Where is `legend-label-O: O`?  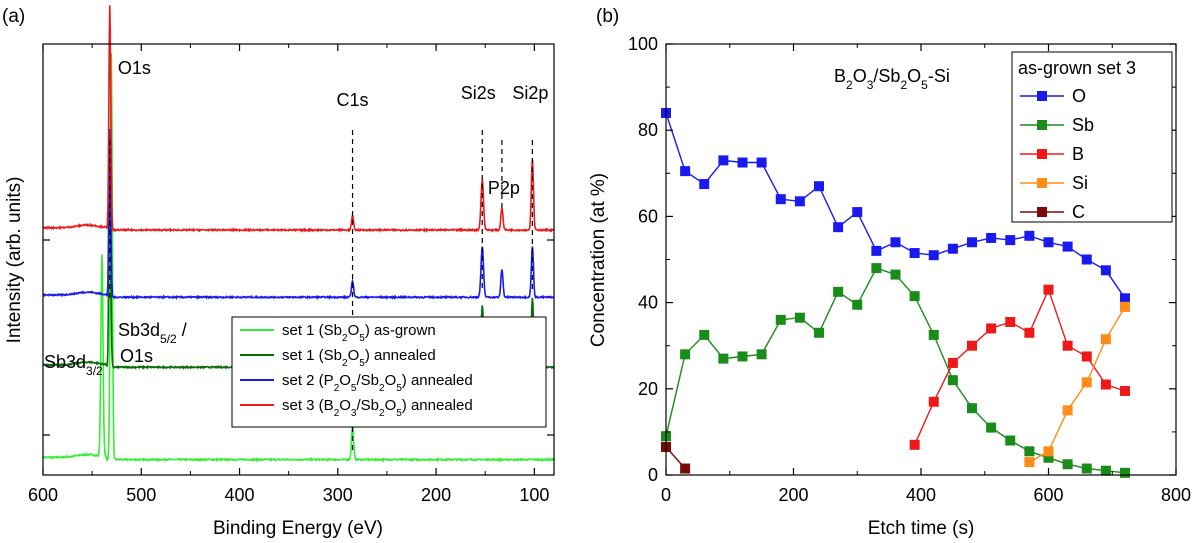
legend-label-O: O is located at coordinates (1079, 96).